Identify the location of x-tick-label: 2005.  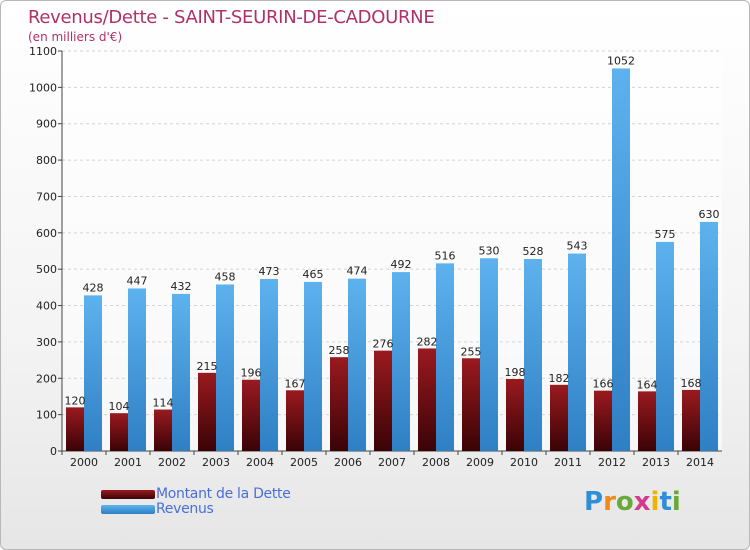
(304, 462).